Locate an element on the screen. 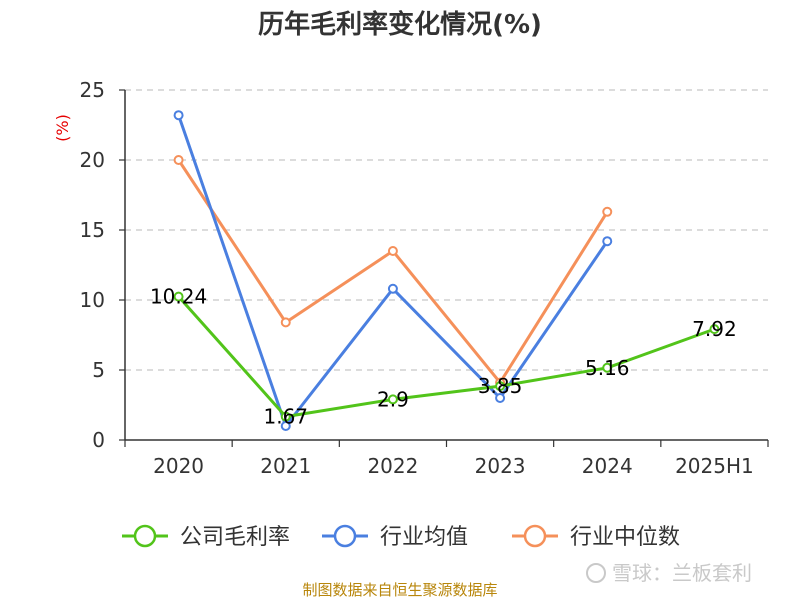 The image size is (800, 600). watermark-text: 雪球：兰板套利 is located at coordinates (682, 573).